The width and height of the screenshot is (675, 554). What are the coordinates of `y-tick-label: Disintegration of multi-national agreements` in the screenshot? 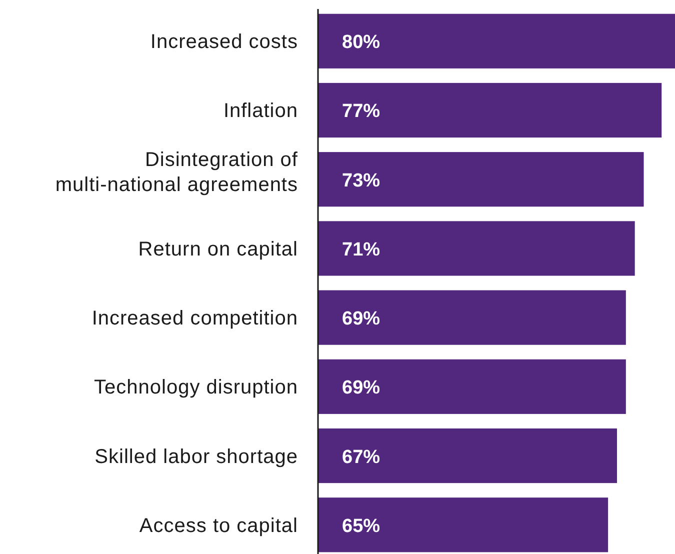 It's located at (176, 172).